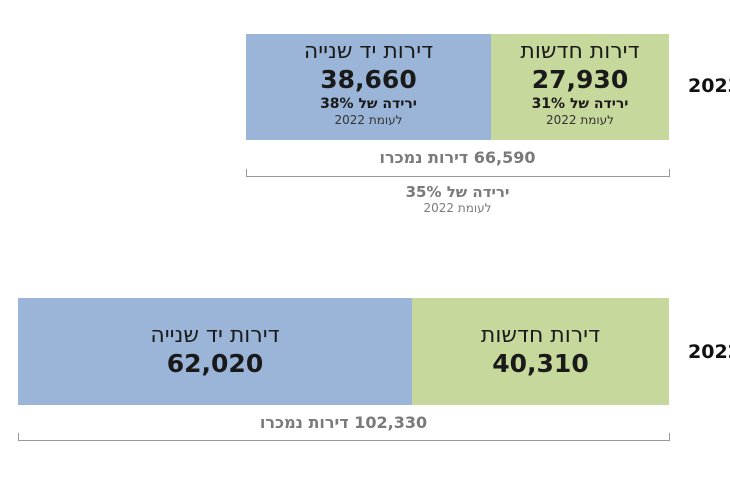  Describe the element at coordinates (458, 173) in the screenshot. I see `total-bracket-2023` at that location.